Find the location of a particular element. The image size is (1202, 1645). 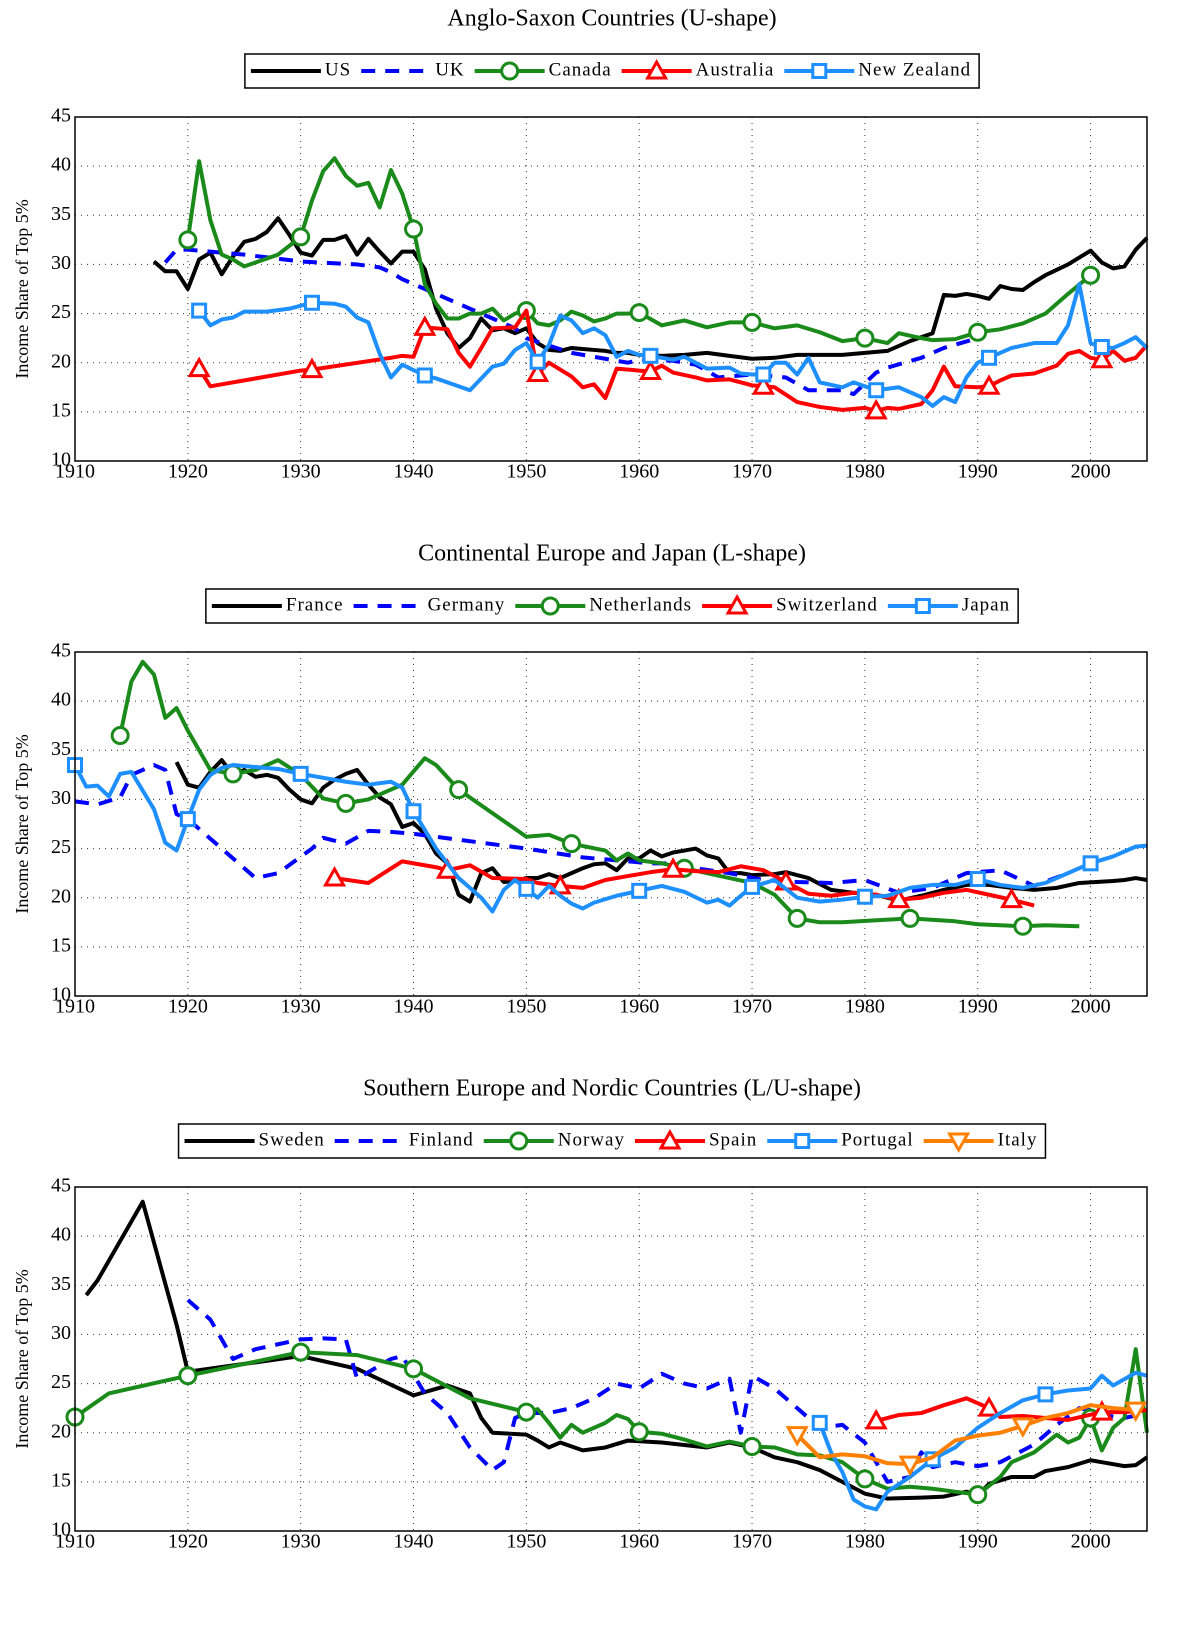

legend-label: Germany is located at coordinates (467, 604).